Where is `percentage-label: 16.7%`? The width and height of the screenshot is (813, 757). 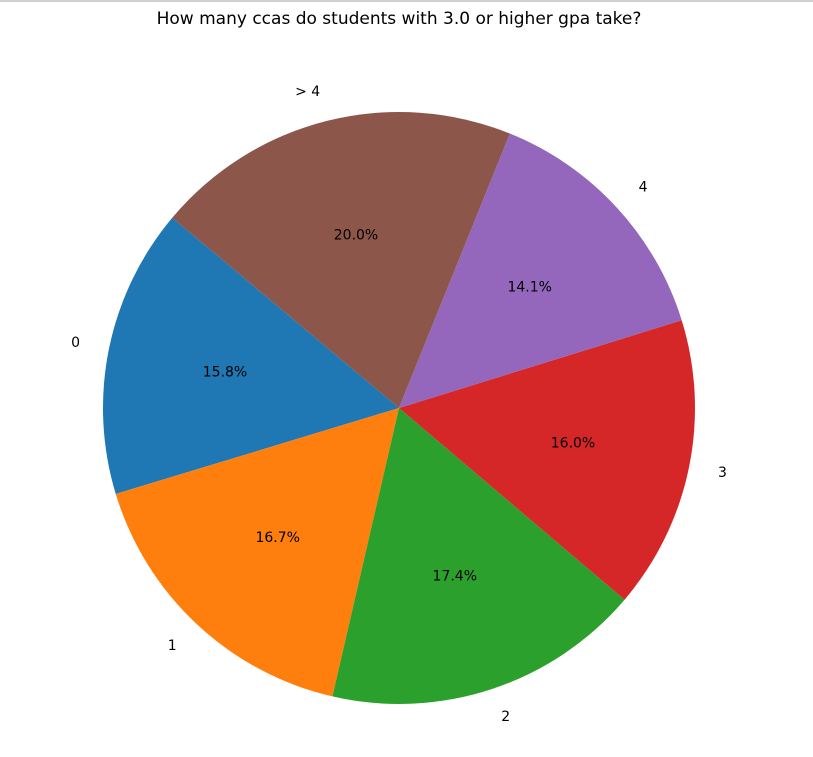 percentage-label: 16.7% is located at coordinates (277, 538).